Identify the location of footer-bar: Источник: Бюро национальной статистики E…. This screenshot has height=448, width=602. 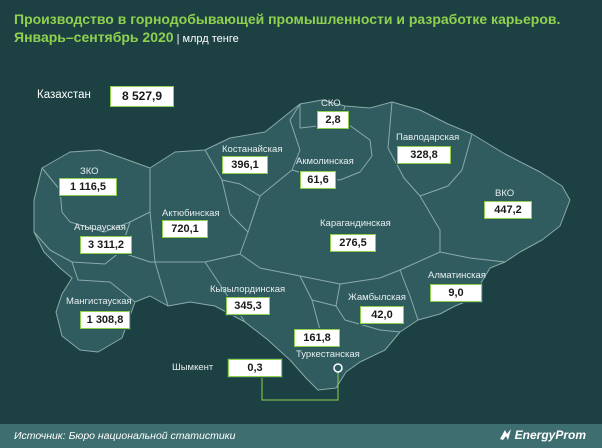
(301, 436).